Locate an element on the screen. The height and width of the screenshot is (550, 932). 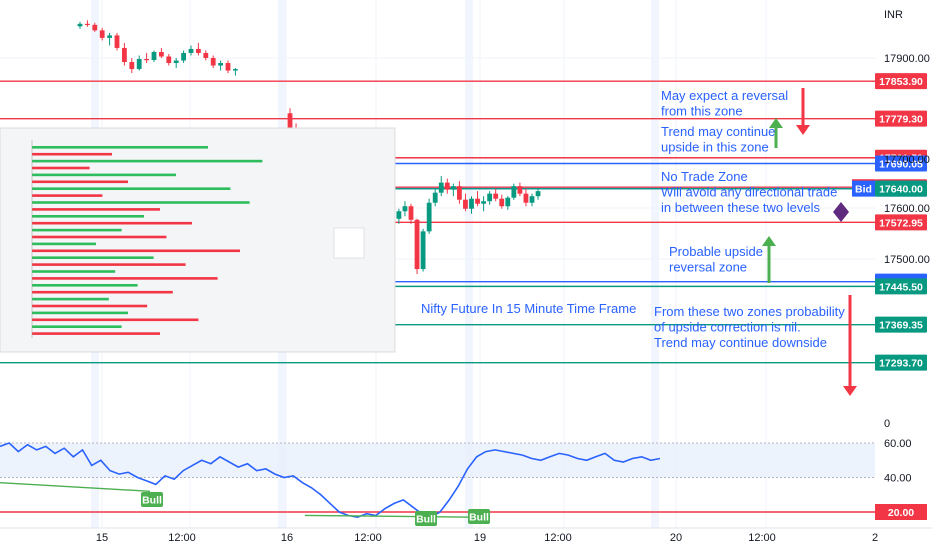
time-tick-2: 16 is located at coordinates (287, 538).